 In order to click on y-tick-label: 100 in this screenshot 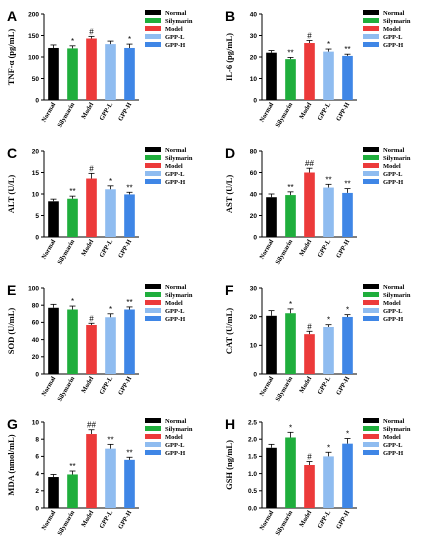, I will do `click(33, 288)`.